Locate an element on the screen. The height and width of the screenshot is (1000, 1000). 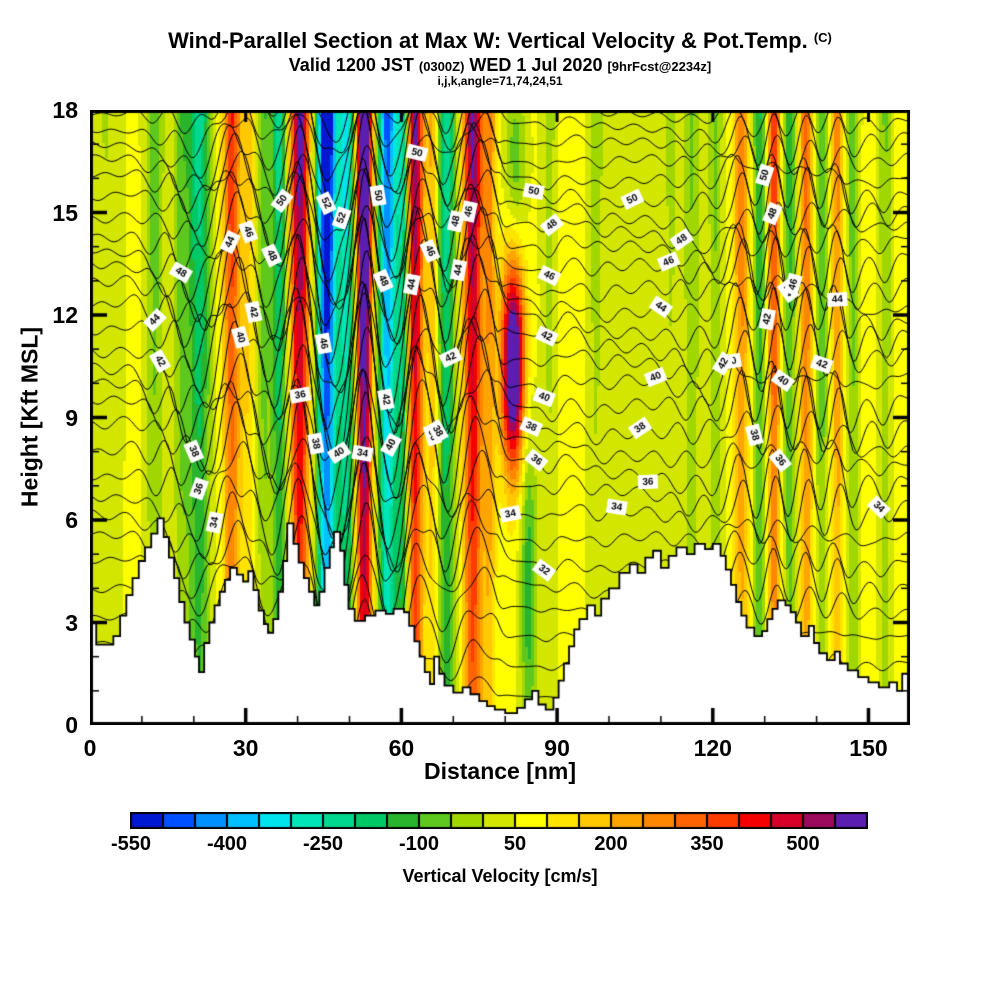
colorbar-tick-label: -550 is located at coordinates (131, 844).